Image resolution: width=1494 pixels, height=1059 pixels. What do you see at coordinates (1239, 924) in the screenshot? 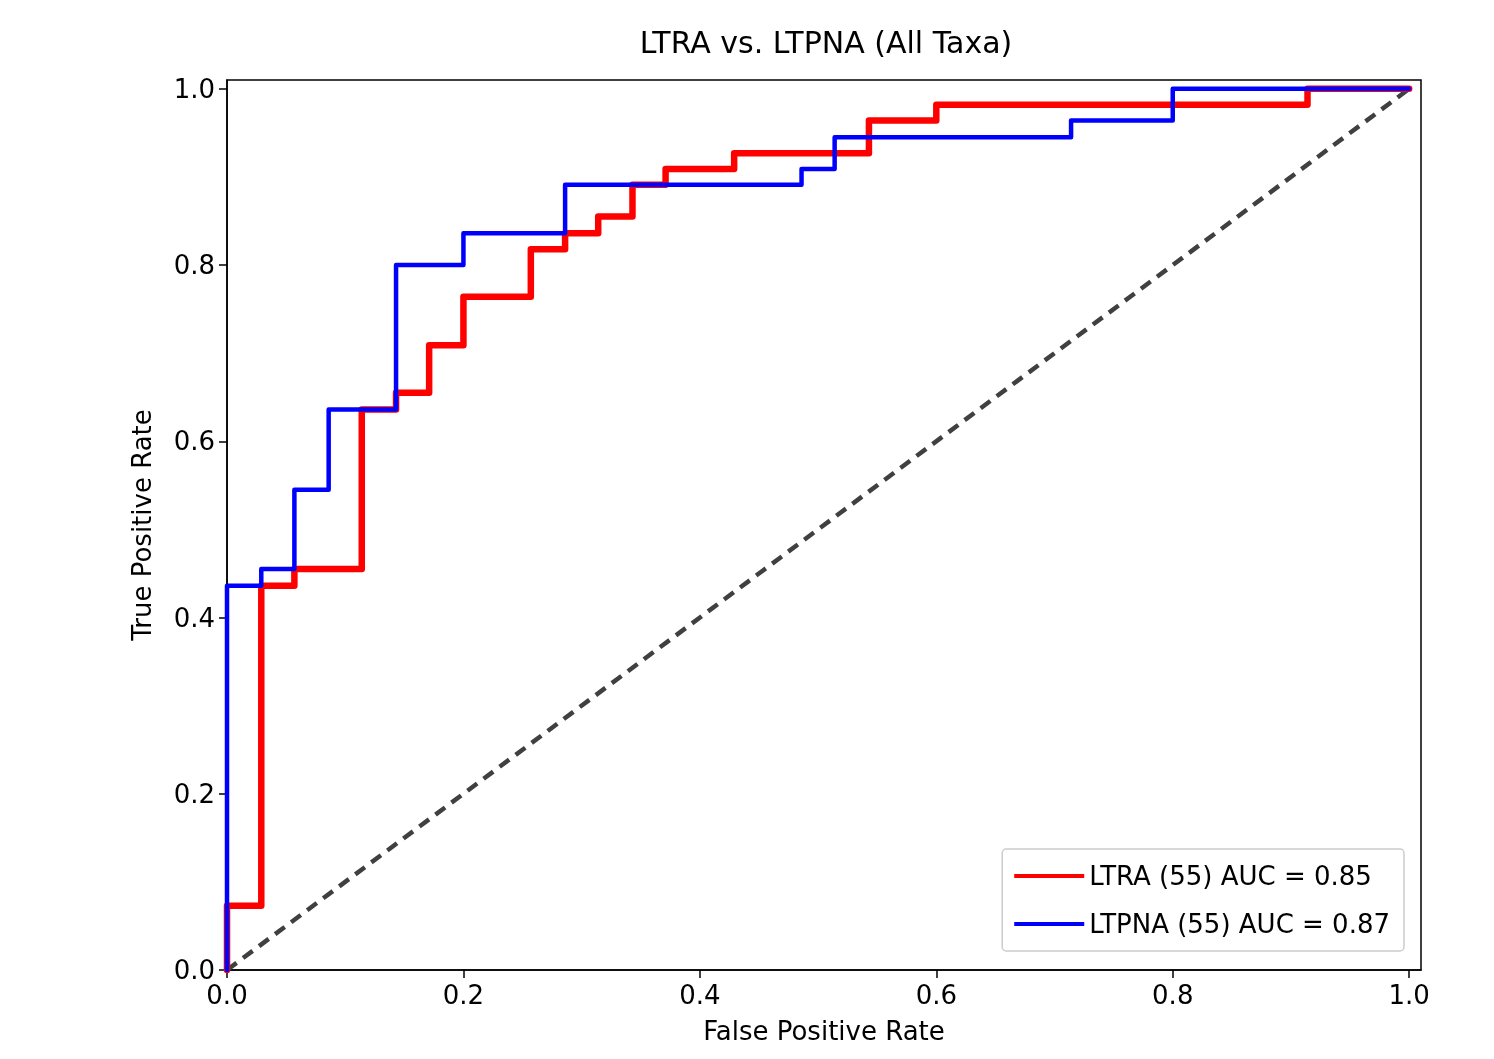
I see `legend-label: LTPNA (55) AUC = 0.87` at bounding box center [1239, 924].